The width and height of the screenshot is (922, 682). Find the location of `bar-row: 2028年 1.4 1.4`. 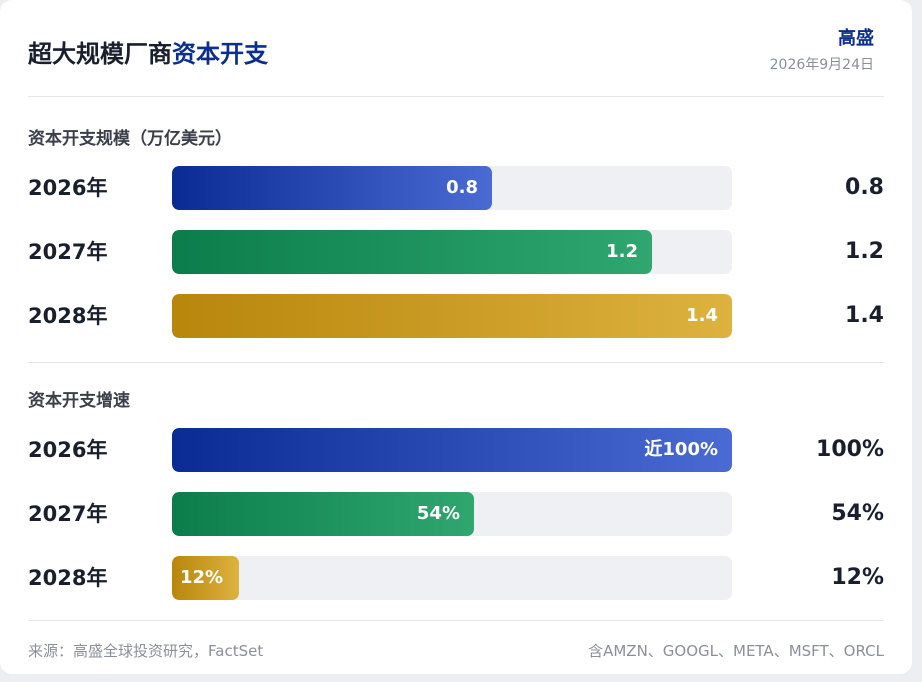

bar-row: 2028年 1.4 1.4 is located at coordinates (456, 316).